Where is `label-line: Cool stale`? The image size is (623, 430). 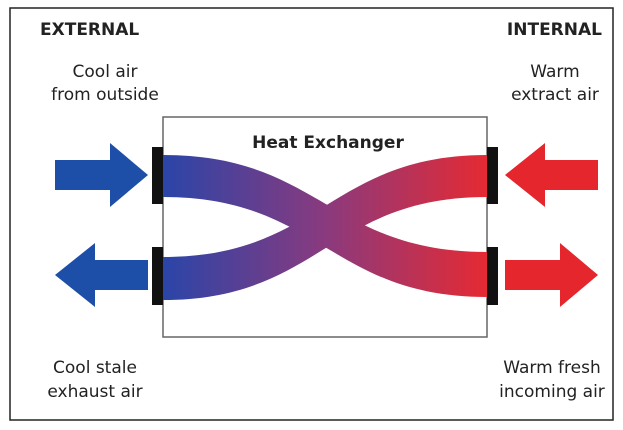 label-line: Cool stale is located at coordinates (95, 368).